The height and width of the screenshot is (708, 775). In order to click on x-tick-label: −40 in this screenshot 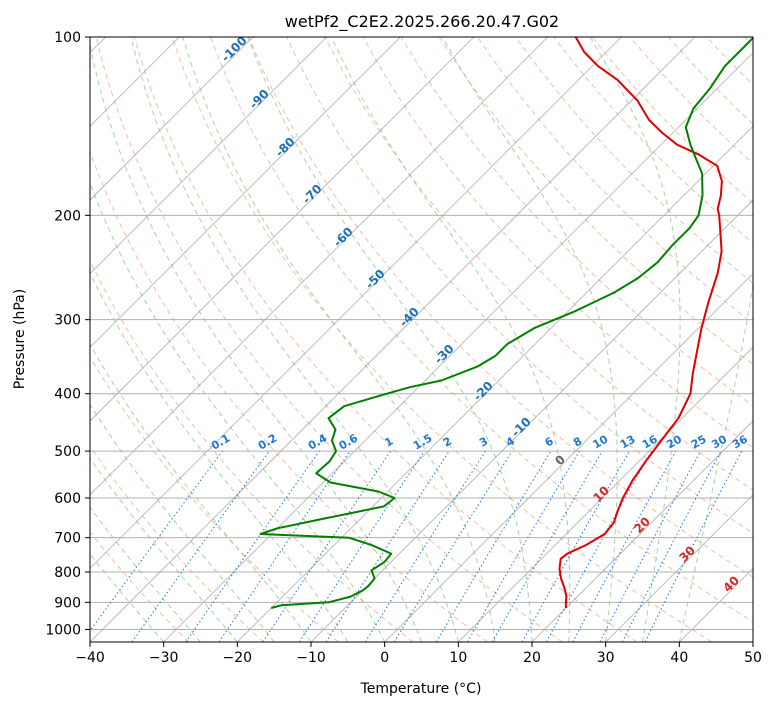, I will do `click(90, 658)`.